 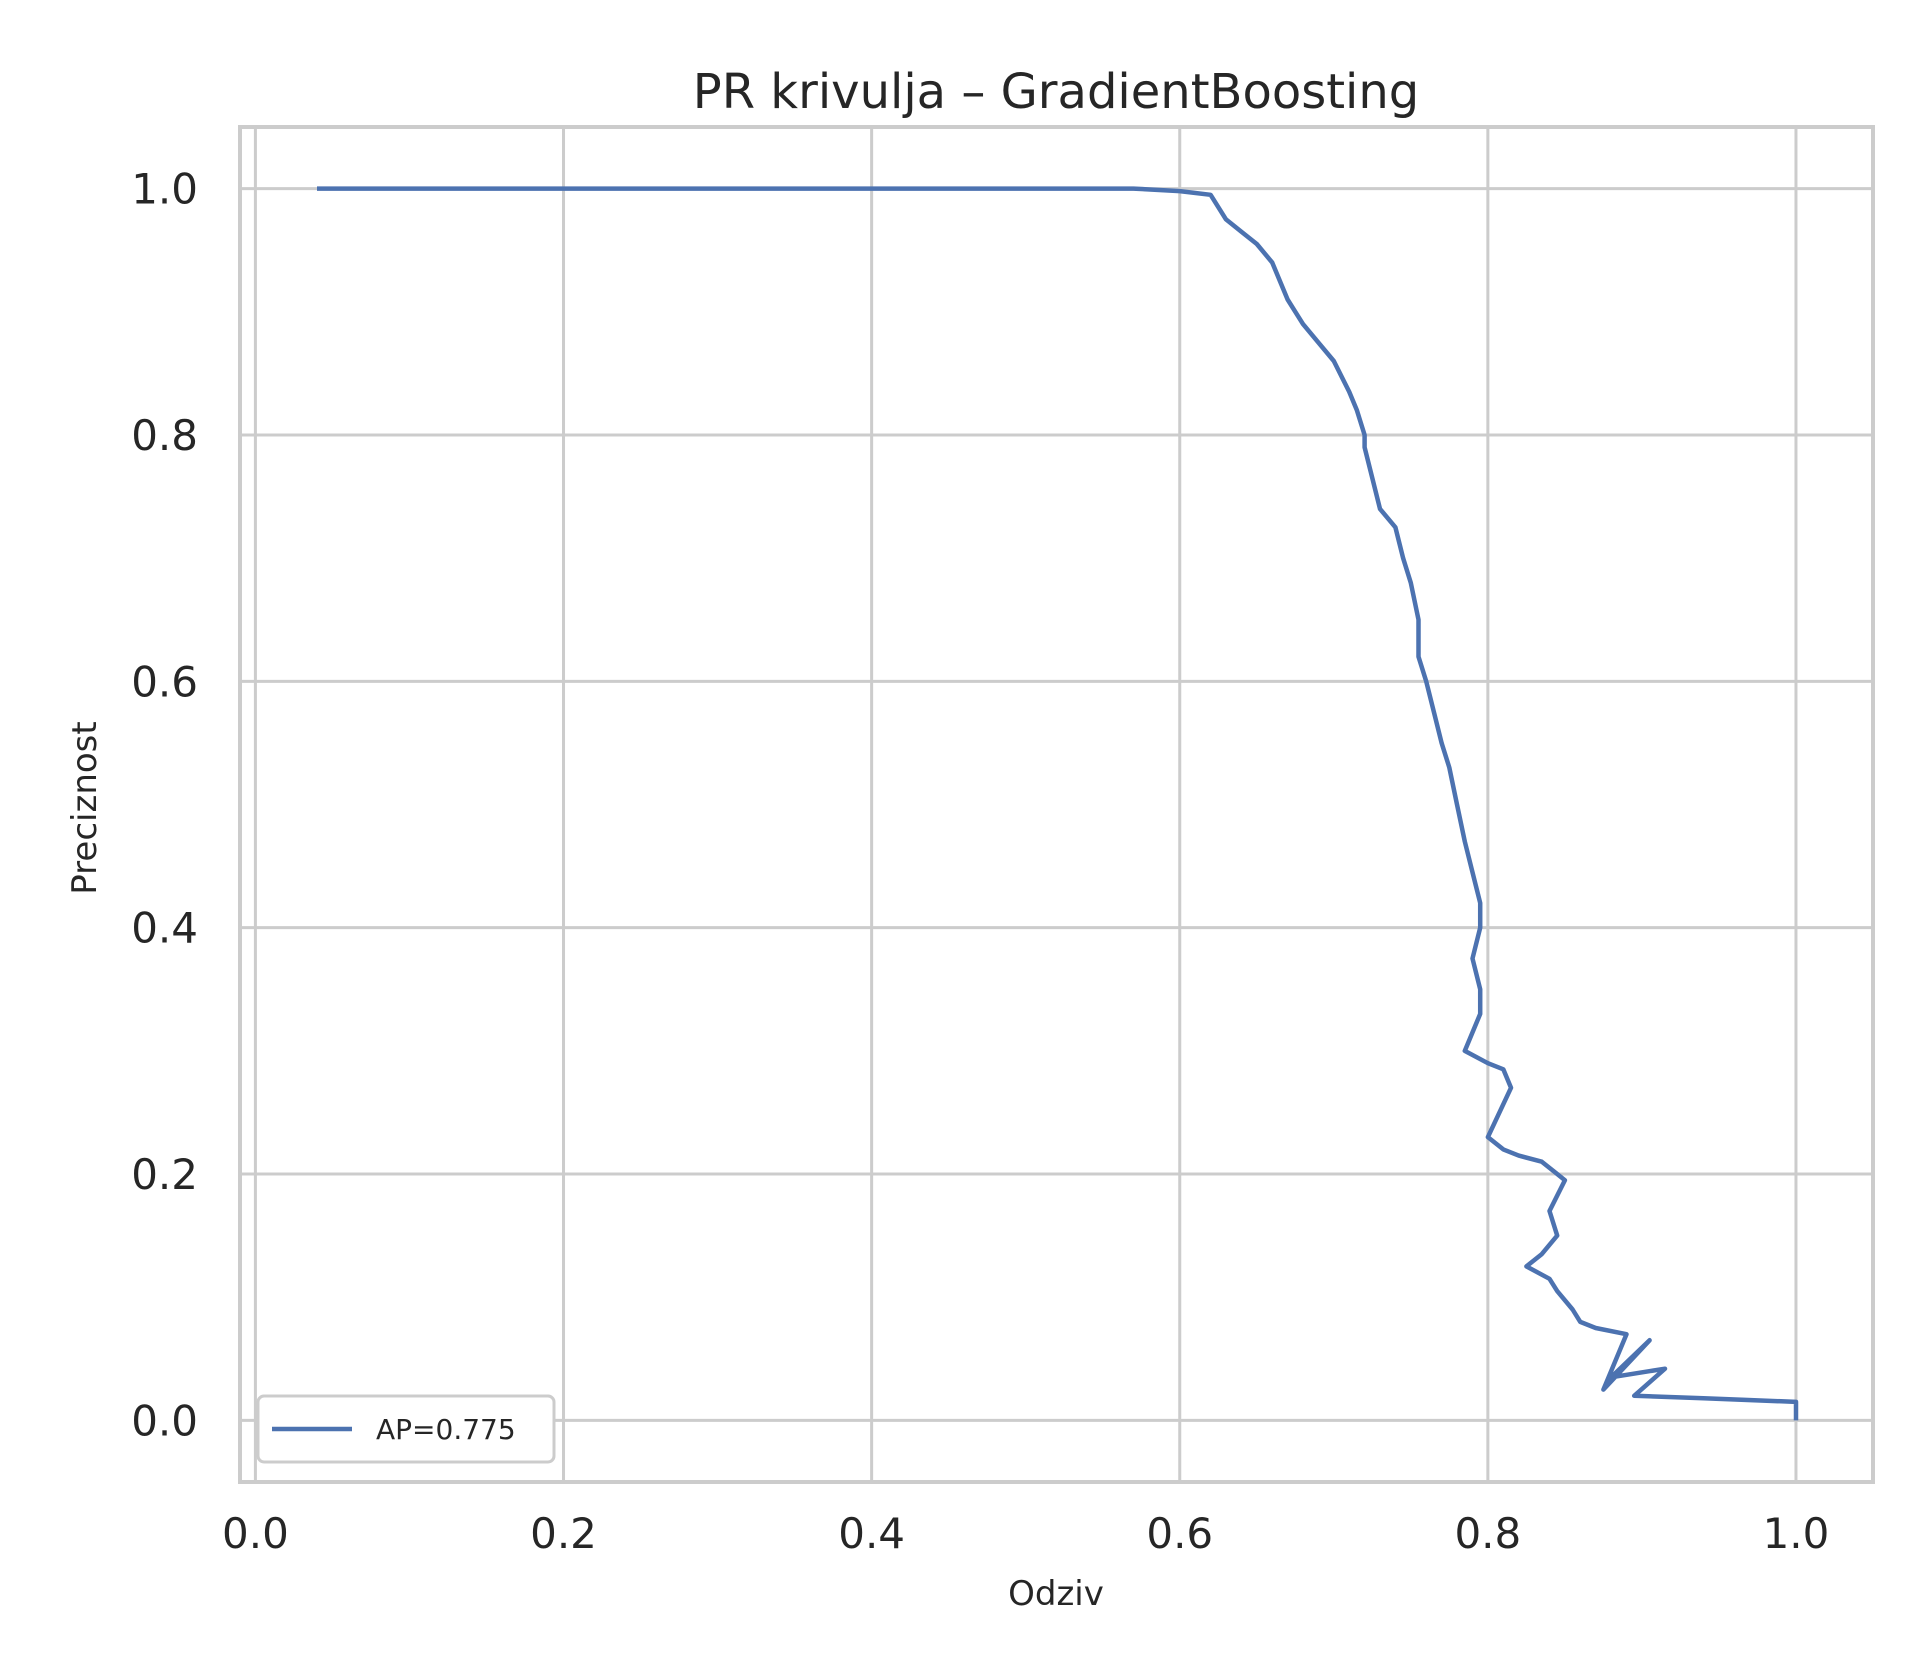 What do you see at coordinates (1179, 1533) in the screenshot?
I see `x-tick-label: 0.6` at bounding box center [1179, 1533].